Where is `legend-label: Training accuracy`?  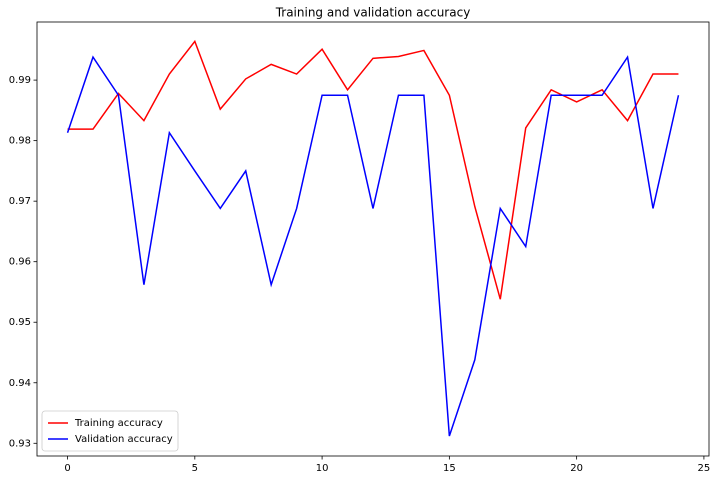 legend-label: Training accuracy is located at coordinates (118, 423).